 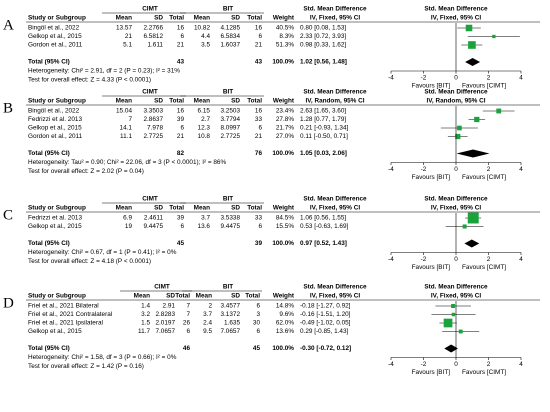 What do you see at coordinates (129, 226) in the screenshot?
I see `cell: 19` at bounding box center [129, 226].